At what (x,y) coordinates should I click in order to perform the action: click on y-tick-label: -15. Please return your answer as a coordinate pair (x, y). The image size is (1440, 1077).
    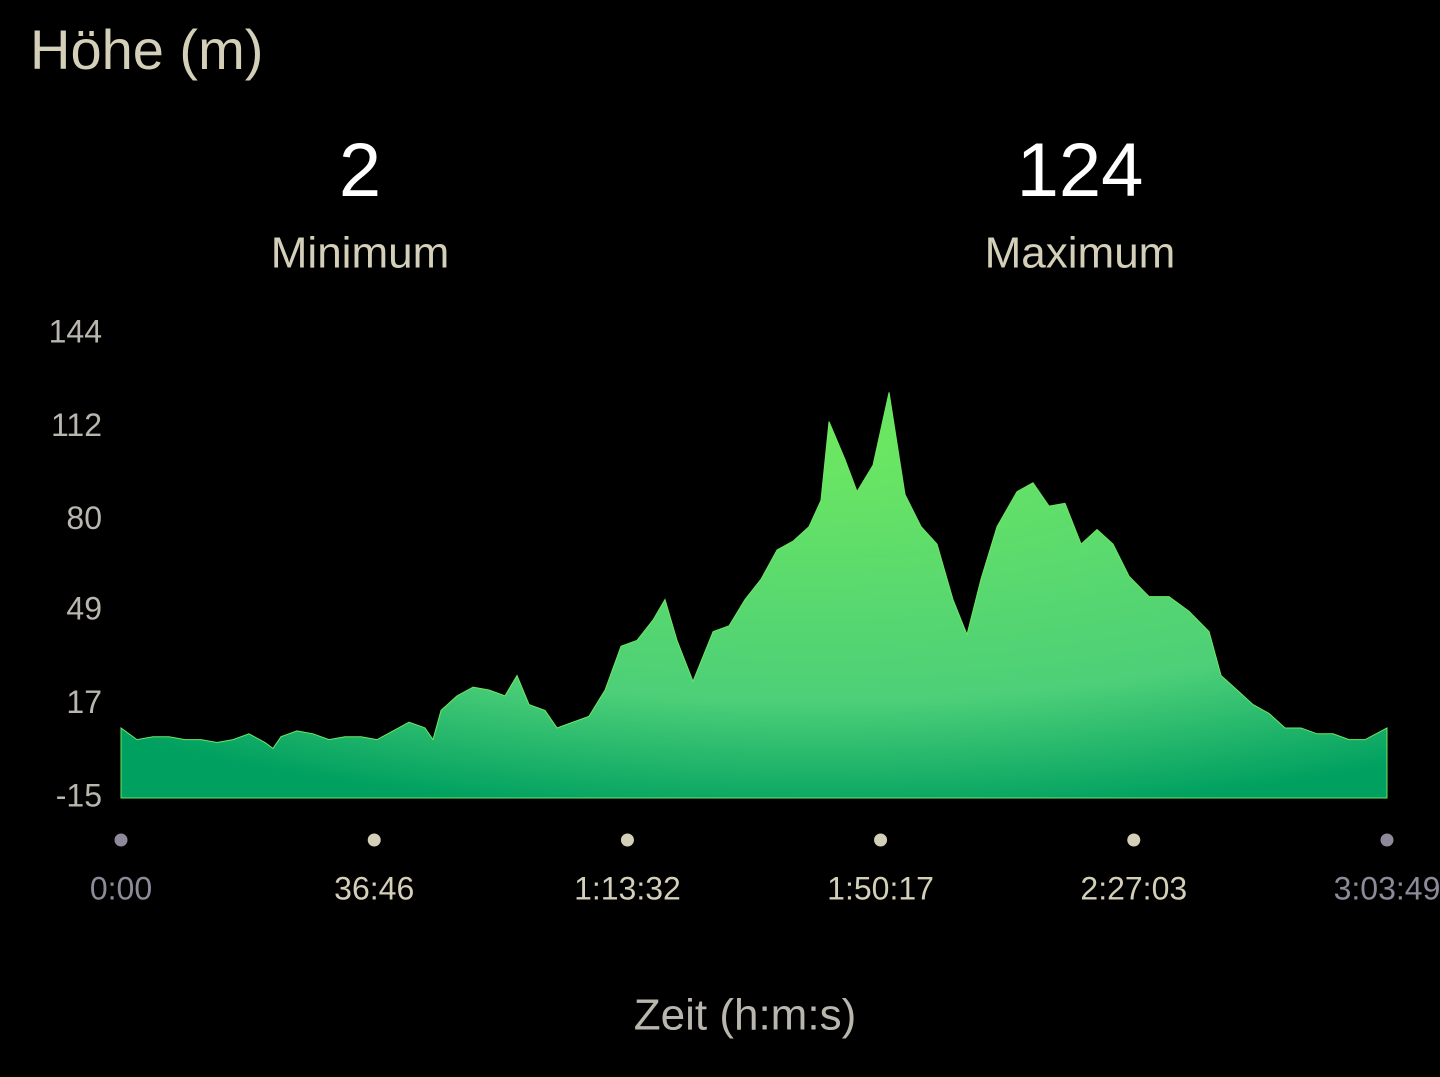
    Looking at the image, I should click on (79, 795).